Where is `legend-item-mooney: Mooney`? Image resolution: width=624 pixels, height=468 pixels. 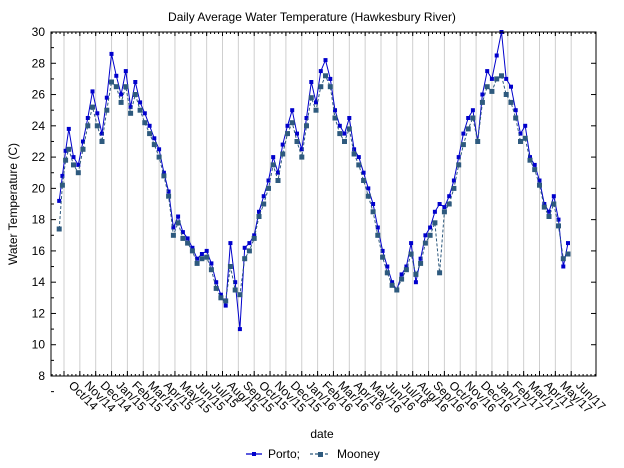
legend-item-mooney: Mooney is located at coordinates (345, 454).